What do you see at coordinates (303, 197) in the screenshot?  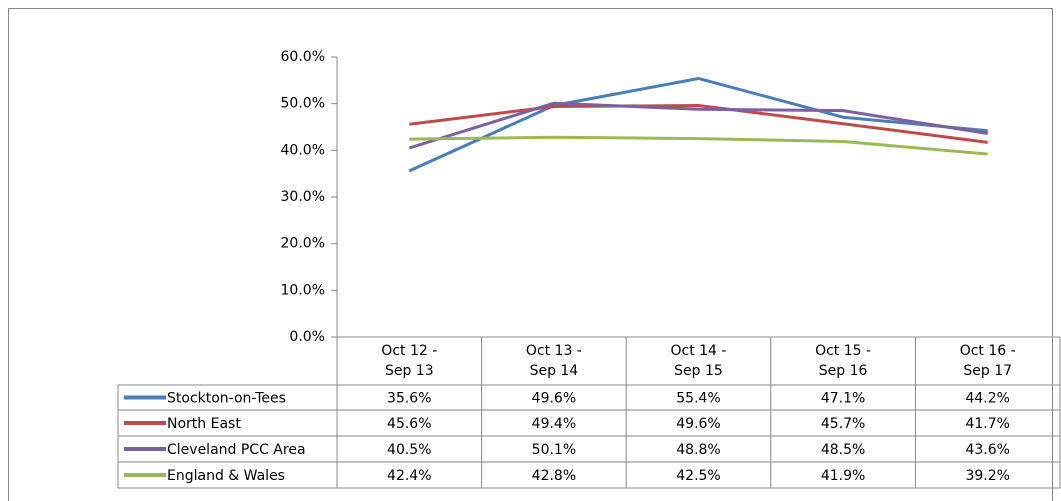 I see `y-tick-label: 30.0%` at bounding box center [303, 197].